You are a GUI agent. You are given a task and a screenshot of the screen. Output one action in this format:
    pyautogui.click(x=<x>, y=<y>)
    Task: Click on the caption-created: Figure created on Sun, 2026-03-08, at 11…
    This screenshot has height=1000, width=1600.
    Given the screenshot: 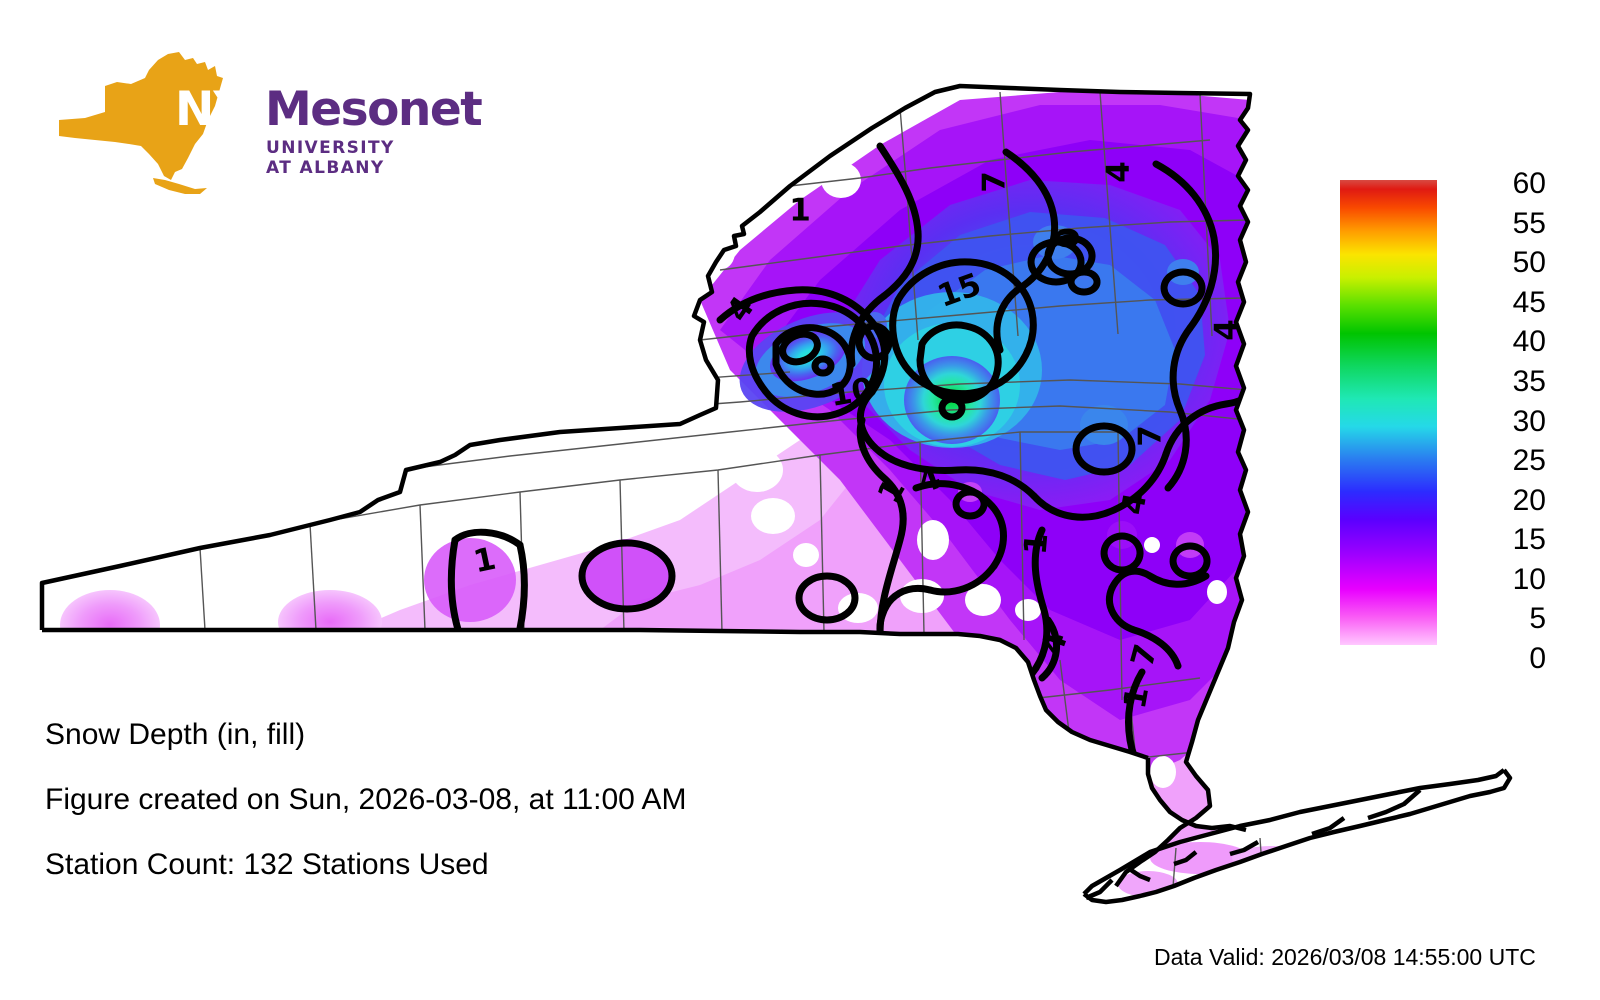 What is the action you would take?
    pyautogui.click(x=366, y=799)
    